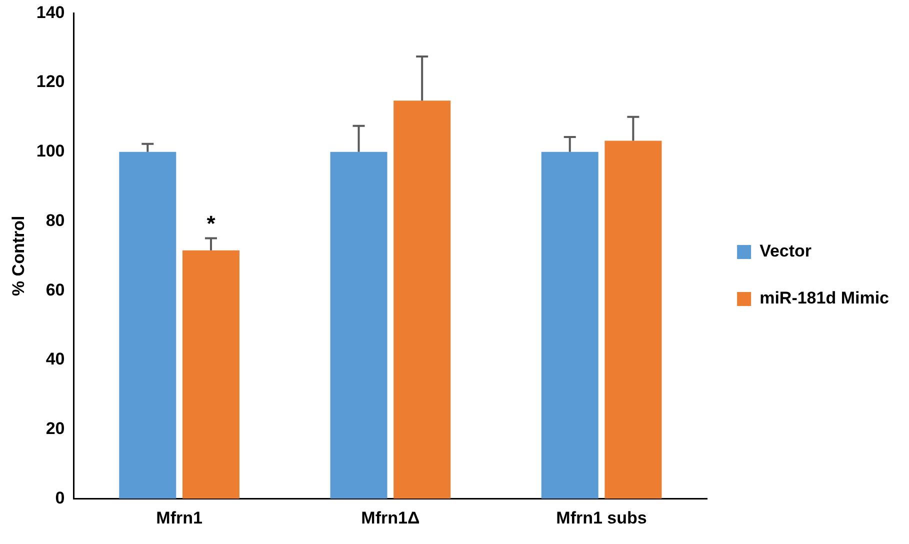 This screenshot has width=909, height=544. What do you see at coordinates (60, 498) in the screenshot?
I see `y-tick-label: 0` at bounding box center [60, 498].